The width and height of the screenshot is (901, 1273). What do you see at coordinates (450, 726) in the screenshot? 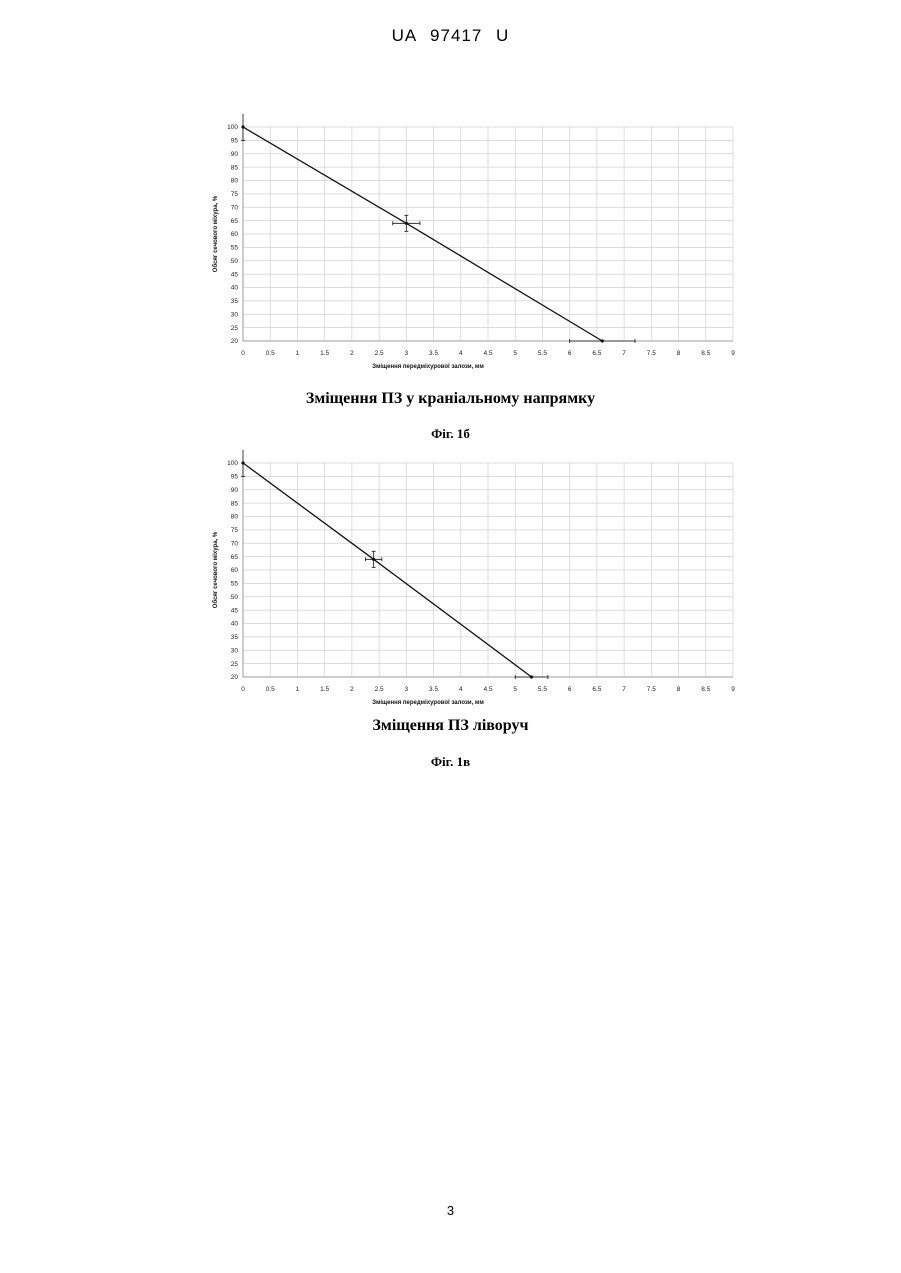
I see `figure-caption-2: Зміщення ПЗ ліворуч` at bounding box center [450, 726].